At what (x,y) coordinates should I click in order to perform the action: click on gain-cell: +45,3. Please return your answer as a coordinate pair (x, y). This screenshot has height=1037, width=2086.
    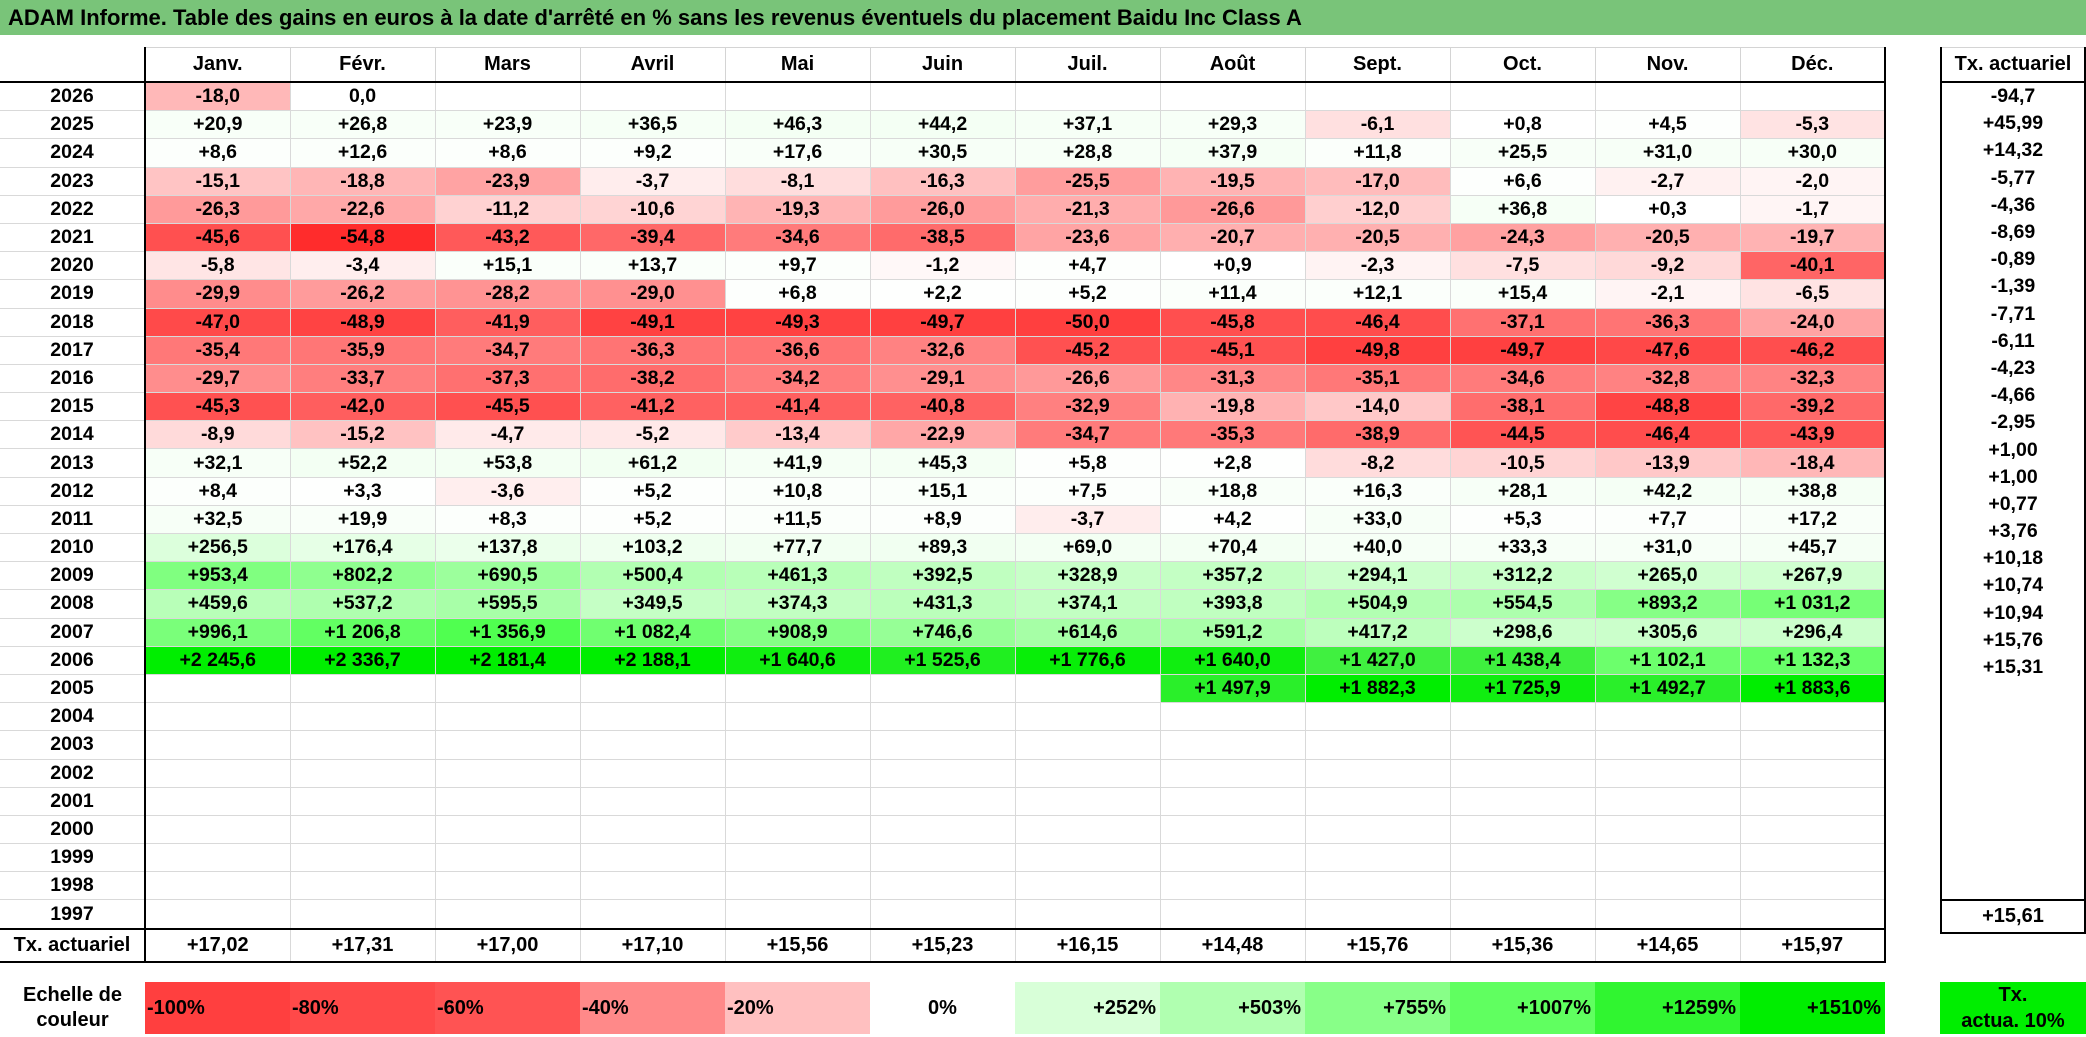
    Looking at the image, I should click on (942, 463).